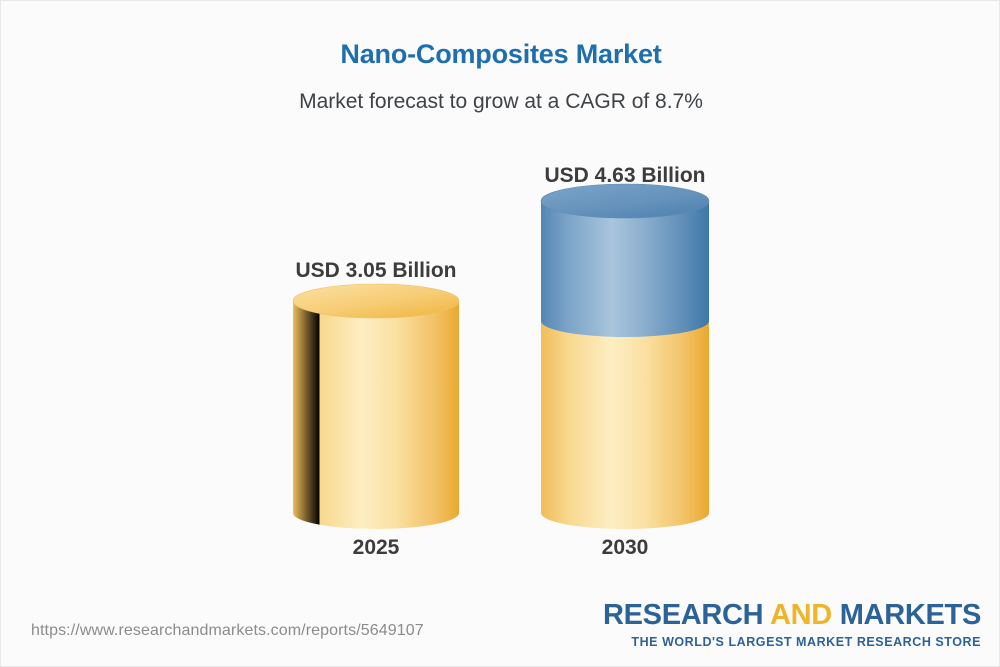 The image size is (1000, 667). I want to click on bar-category-label-2025: 2025, so click(376, 547).